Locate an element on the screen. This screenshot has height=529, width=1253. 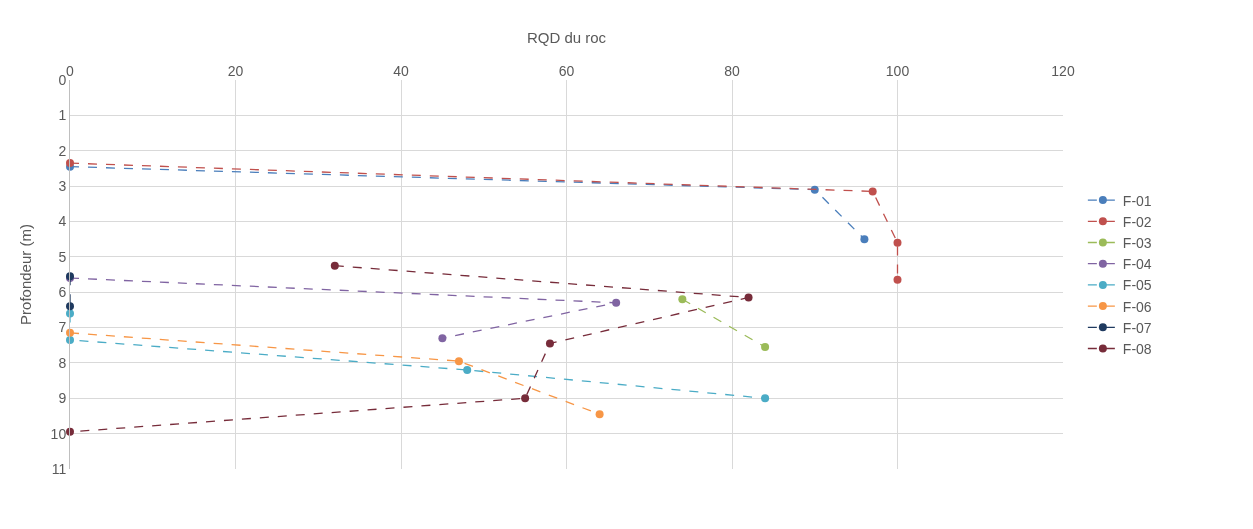
y-tick-label: 2 is located at coordinates (62, 150).